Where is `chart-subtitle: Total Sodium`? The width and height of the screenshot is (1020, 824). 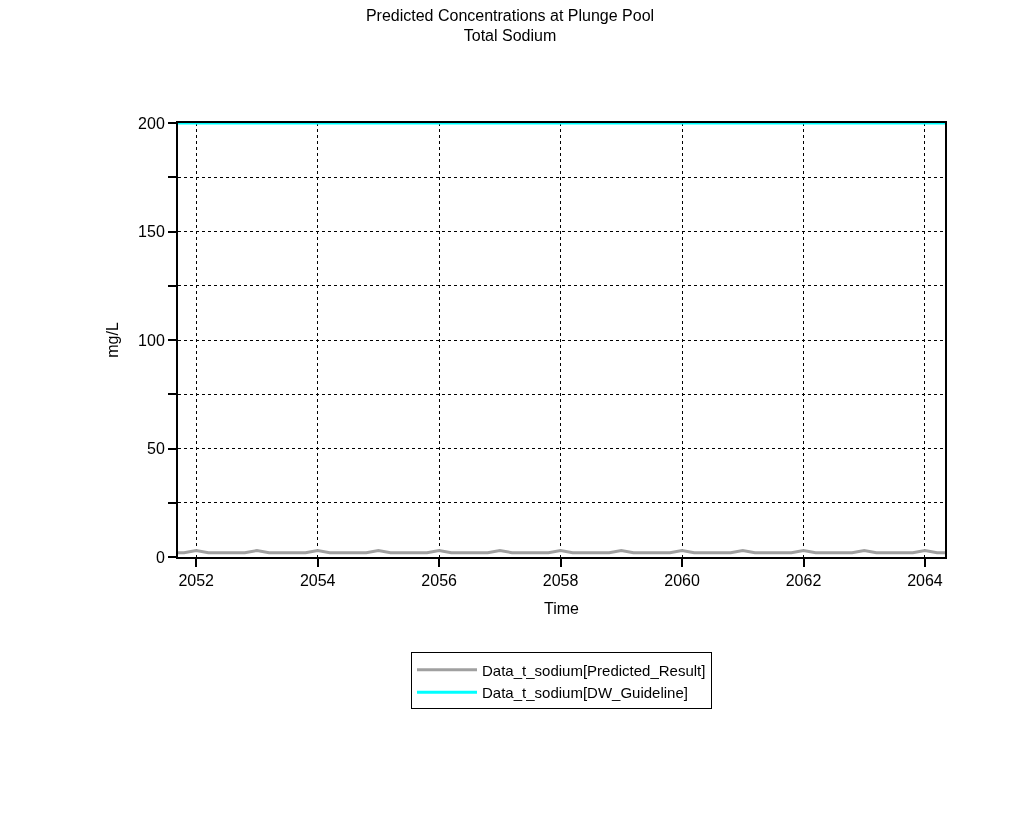 chart-subtitle: Total Sodium is located at coordinates (510, 36).